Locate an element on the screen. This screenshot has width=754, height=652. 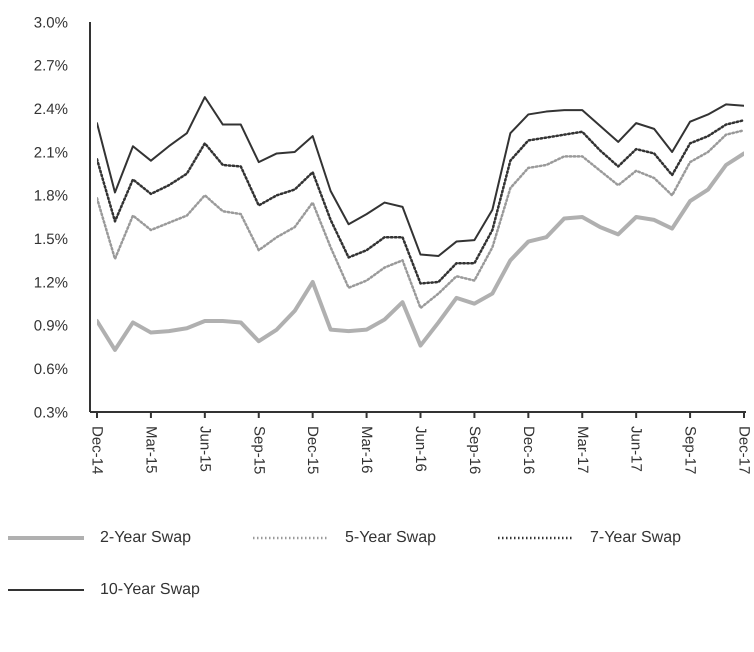
x-tick-label: Dec-15 is located at coordinates (313, 450).